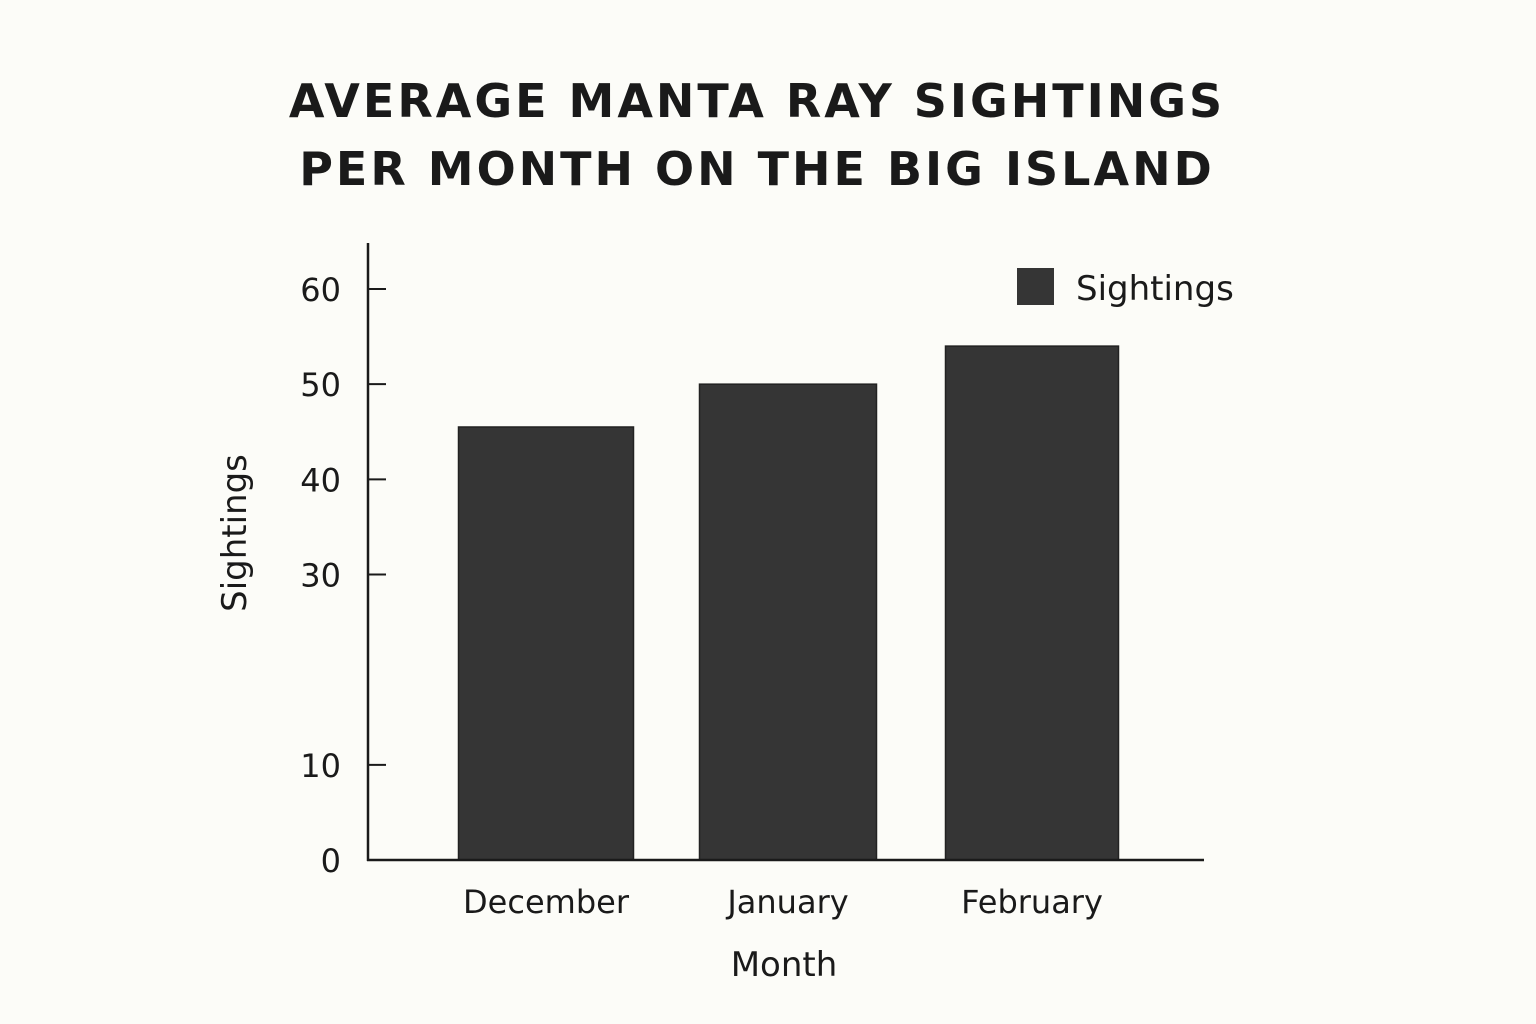  Describe the element at coordinates (320, 290) in the screenshot. I see `y-tick-label: 60` at that location.